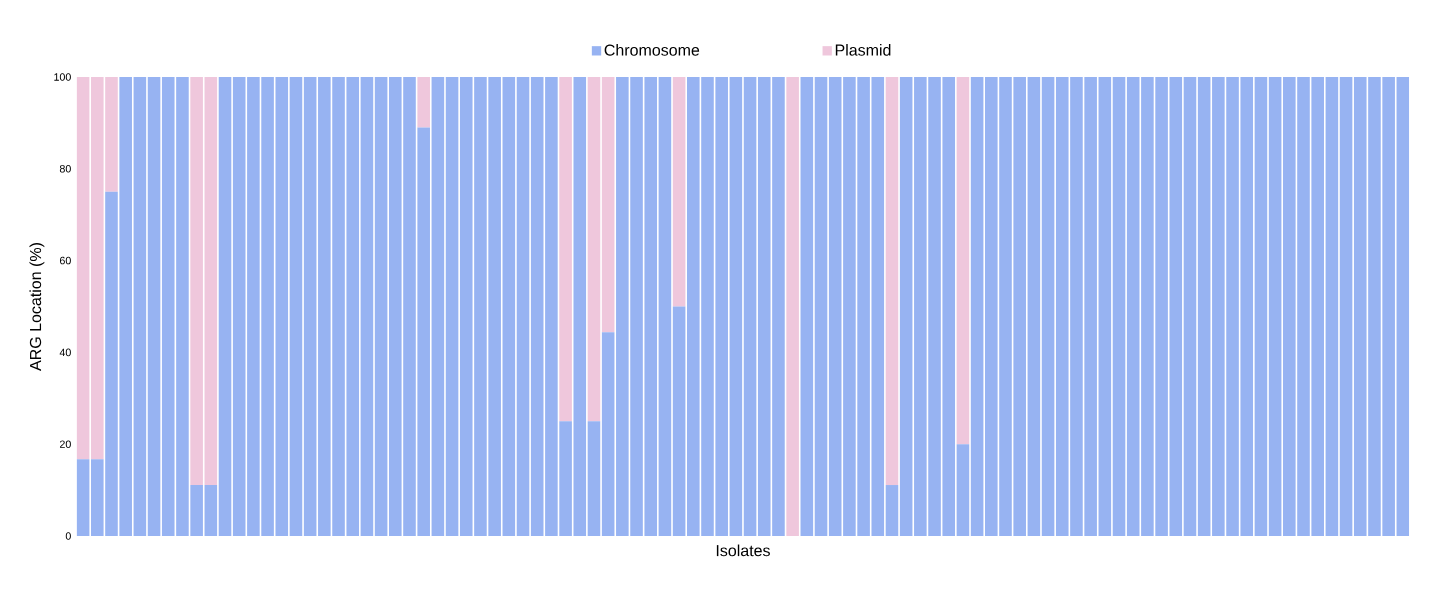 This screenshot has width=1442, height=598. I want to click on legend-label: Chromosome, so click(652, 50).